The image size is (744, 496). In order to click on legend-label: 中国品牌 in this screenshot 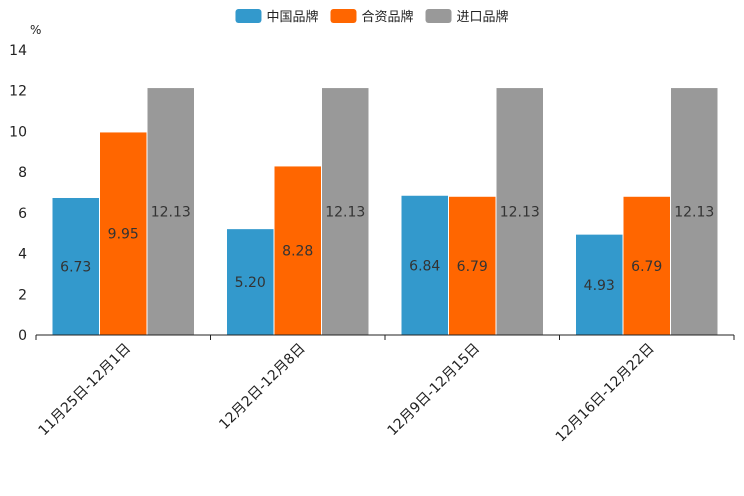, I will do `click(292, 17)`.